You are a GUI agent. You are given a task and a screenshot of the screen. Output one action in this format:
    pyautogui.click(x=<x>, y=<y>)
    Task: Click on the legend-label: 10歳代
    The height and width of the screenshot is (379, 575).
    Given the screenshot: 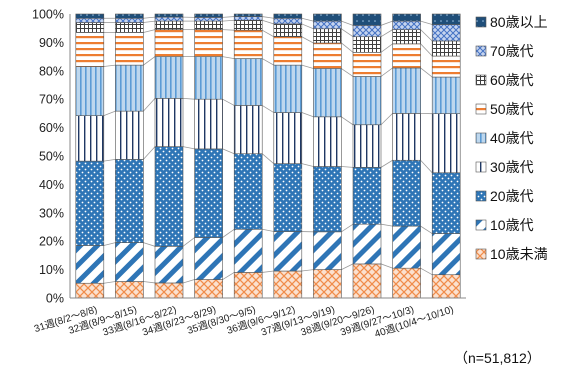 What is the action you would take?
    pyautogui.click(x=512, y=225)
    